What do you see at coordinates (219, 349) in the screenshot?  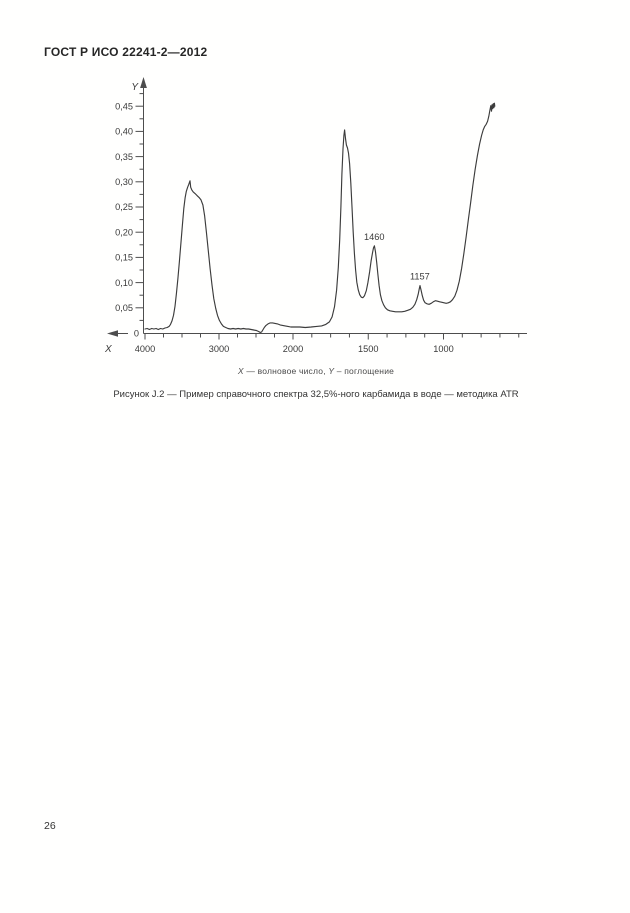 I see `x-tick-label: 3000` at bounding box center [219, 349].